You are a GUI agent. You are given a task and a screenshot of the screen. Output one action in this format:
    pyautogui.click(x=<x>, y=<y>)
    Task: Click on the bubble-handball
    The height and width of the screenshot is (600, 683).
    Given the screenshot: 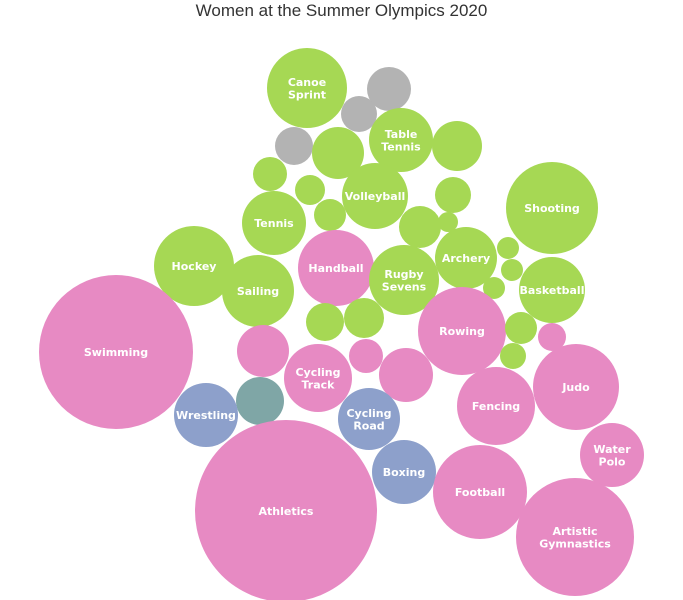 What is the action you would take?
    pyautogui.click(x=336, y=268)
    